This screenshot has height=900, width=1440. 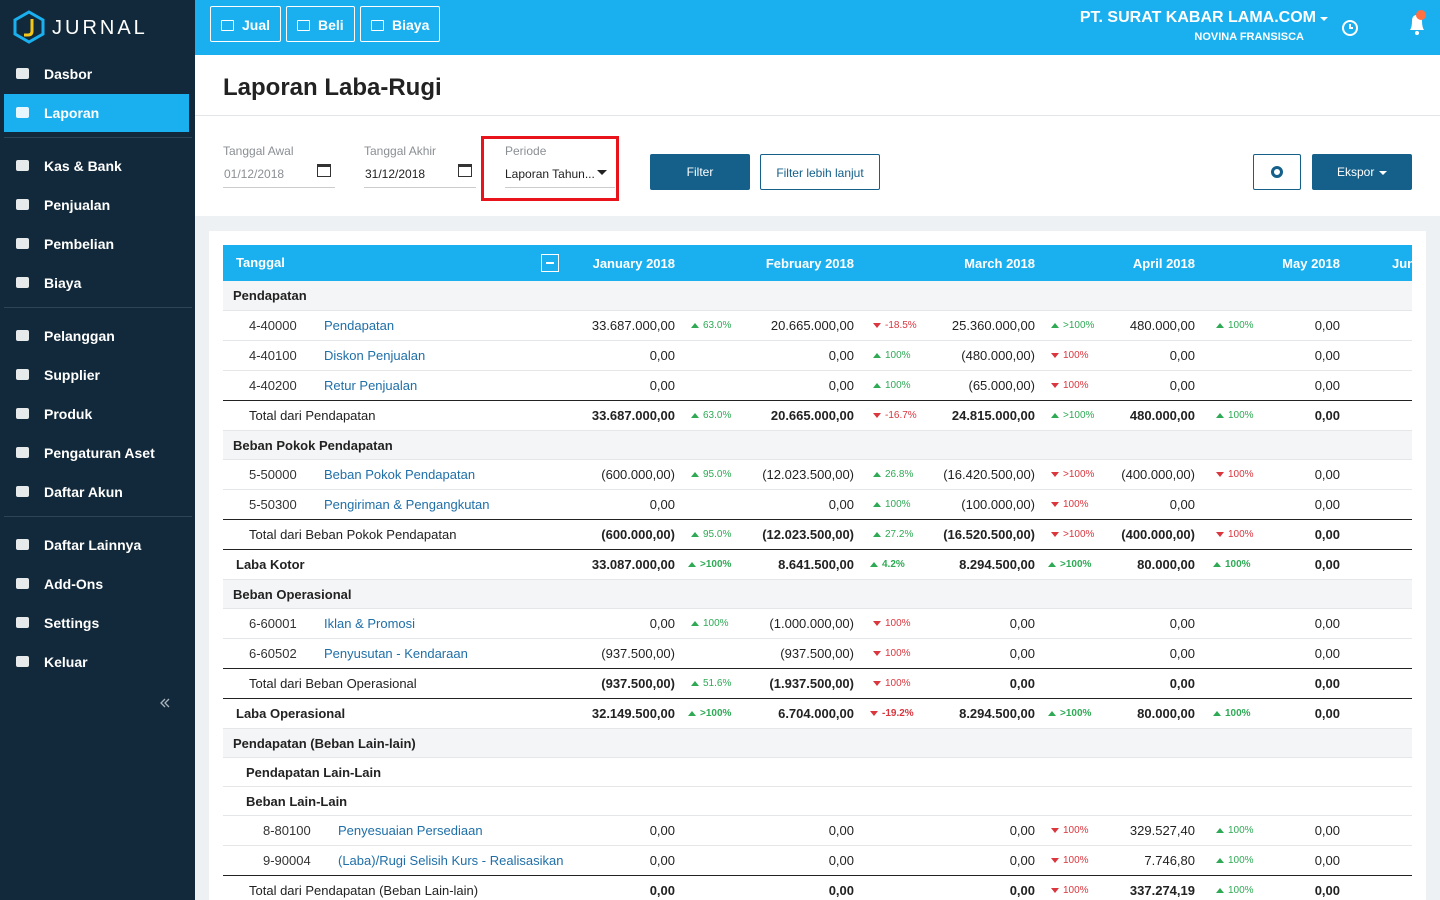 I want to click on menu-item: Add-Ons, so click(x=97, y=584).